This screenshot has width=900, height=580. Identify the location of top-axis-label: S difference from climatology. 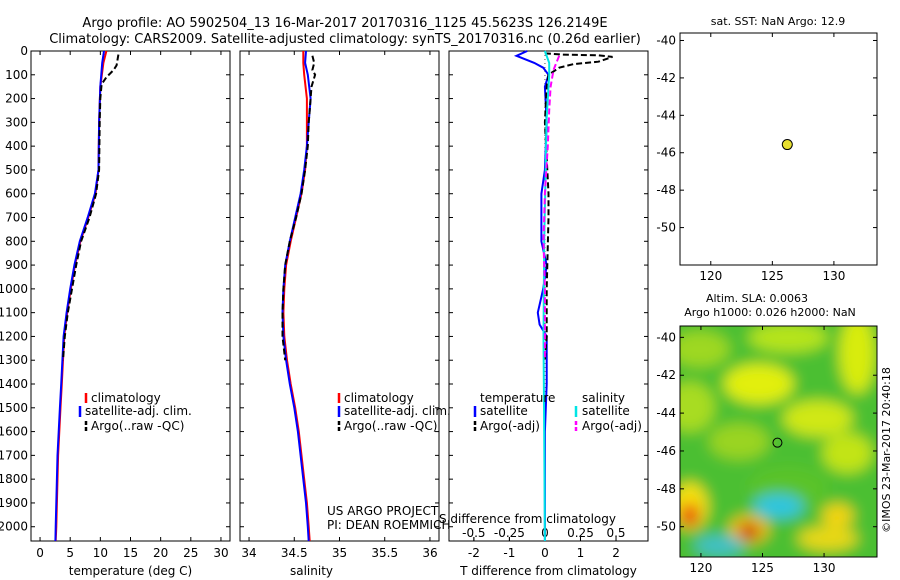
(527, 519).